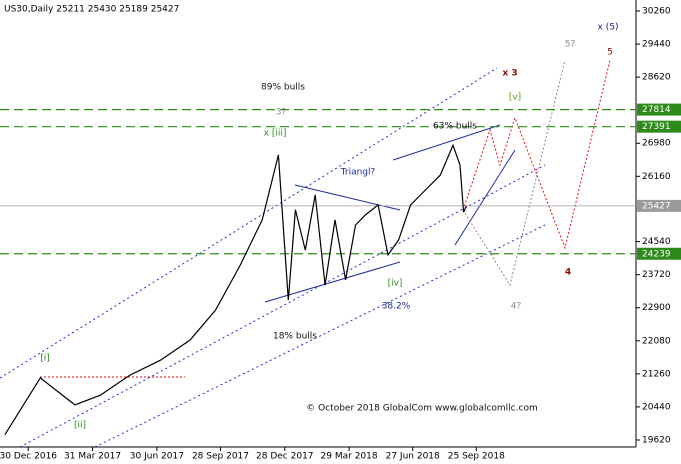 The height and width of the screenshot is (464, 681). What do you see at coordinates (220, 457) in the screenshot?
I see `x-tick-label: 28 Sep 2017` at bounding box center [220, 457].